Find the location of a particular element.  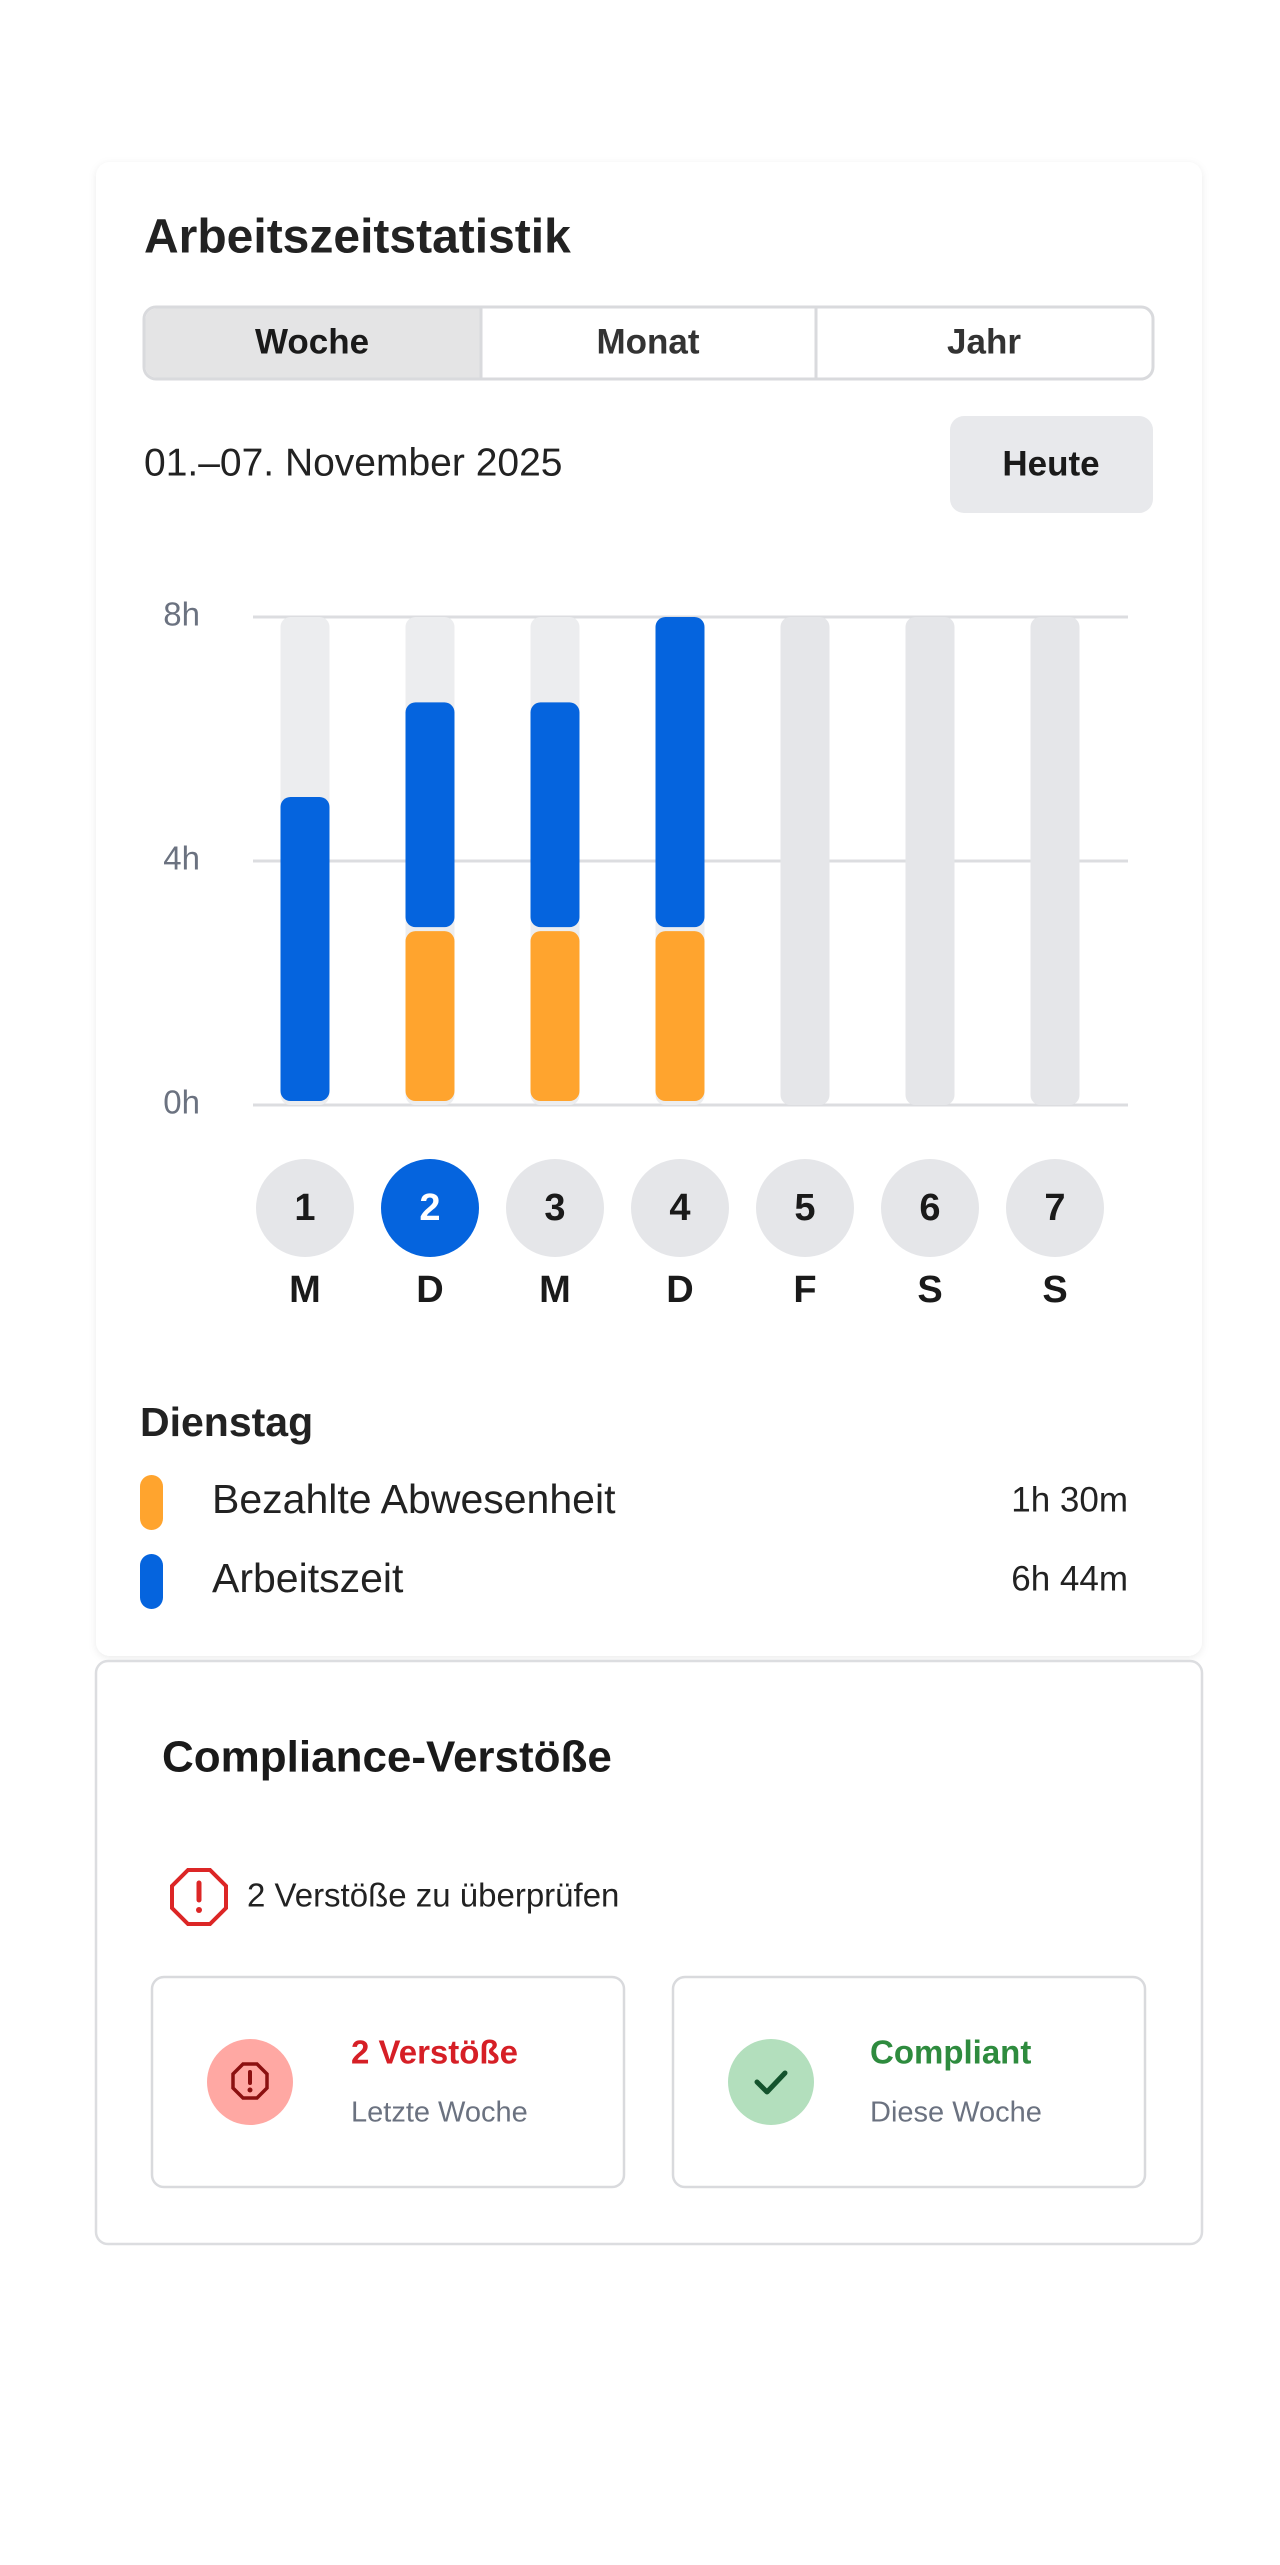

today-label: Heute is located at coordinates (1050, 463).